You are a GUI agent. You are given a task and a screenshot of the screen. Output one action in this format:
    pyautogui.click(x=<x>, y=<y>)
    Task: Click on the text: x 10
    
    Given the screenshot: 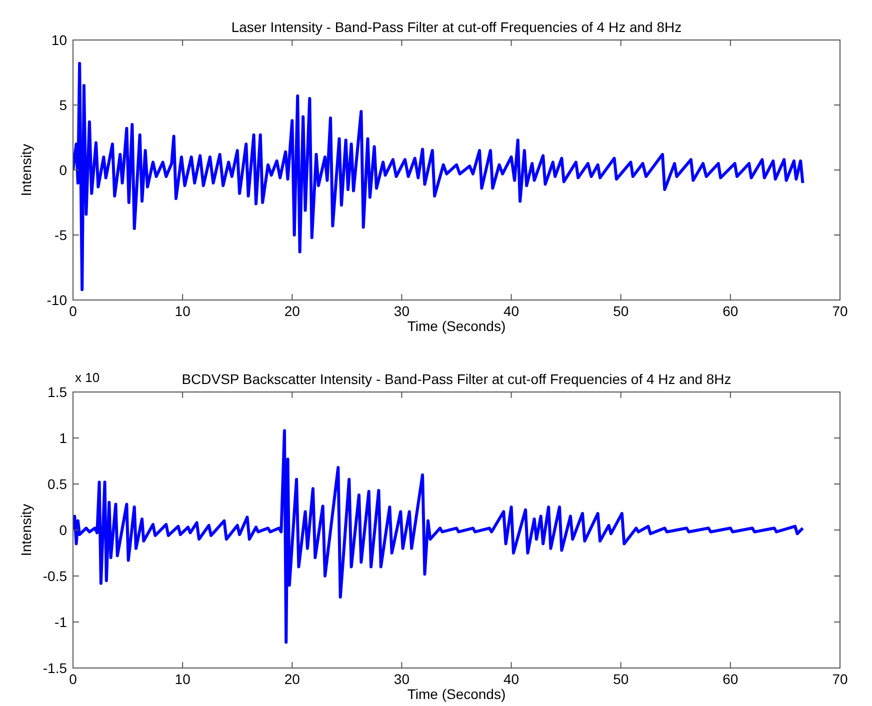 What is the action you would take?
    pyautogui.click(x=87, y=377)
    